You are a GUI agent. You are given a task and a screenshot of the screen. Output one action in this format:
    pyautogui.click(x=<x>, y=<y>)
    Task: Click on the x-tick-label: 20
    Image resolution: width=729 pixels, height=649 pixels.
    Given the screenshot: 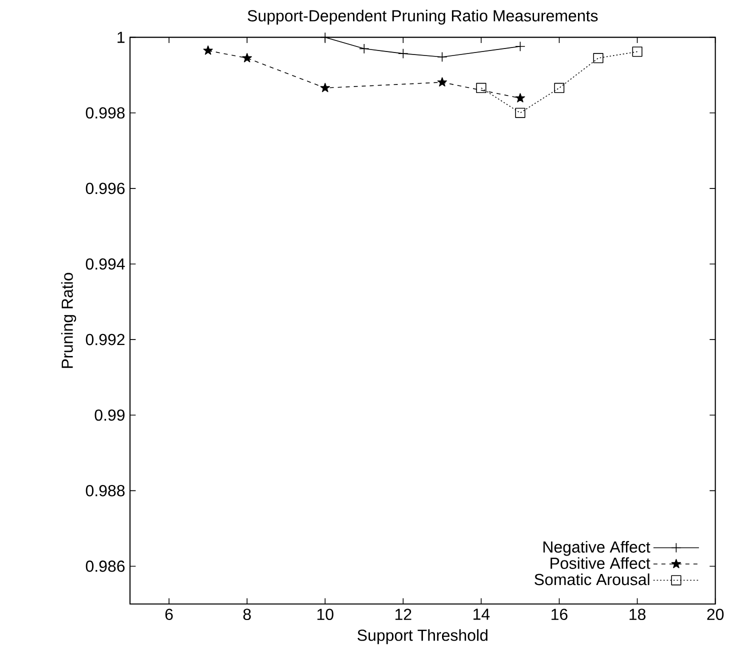 What is the action you would take?
    pyautogui.click(x=715, y=614)
    